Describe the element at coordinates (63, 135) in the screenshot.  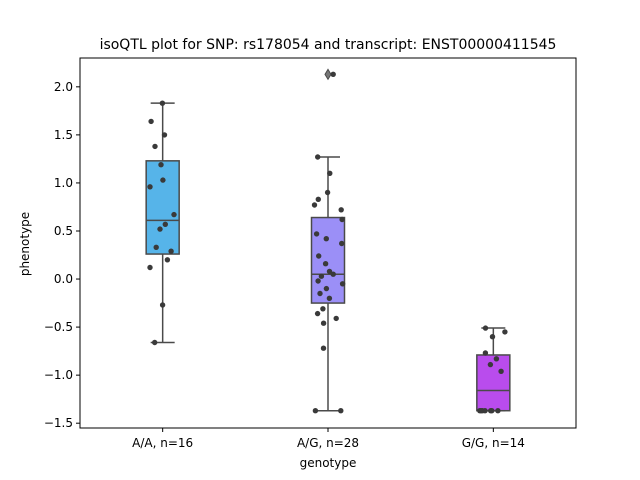
I see `y-tick-label: 1.5` at that location.